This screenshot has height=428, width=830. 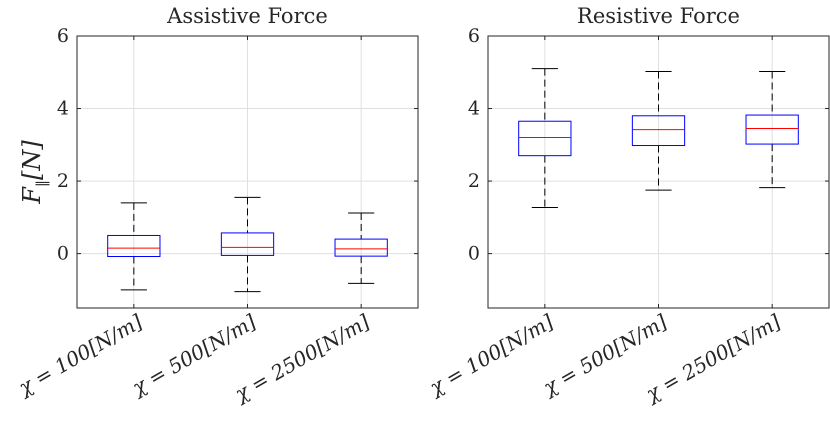 I want to click on ytick-label-1-3: 6, so click(x=474, y=36).